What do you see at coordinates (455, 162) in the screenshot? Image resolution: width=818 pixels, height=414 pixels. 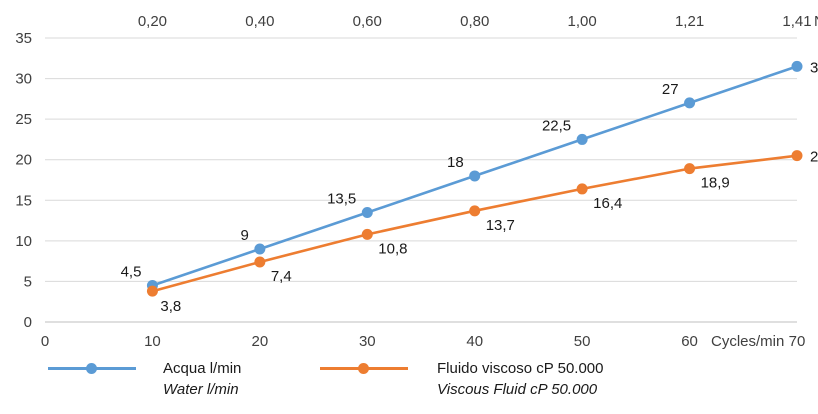 I see `data-label-0: 18` at bounding box center [455, 162].